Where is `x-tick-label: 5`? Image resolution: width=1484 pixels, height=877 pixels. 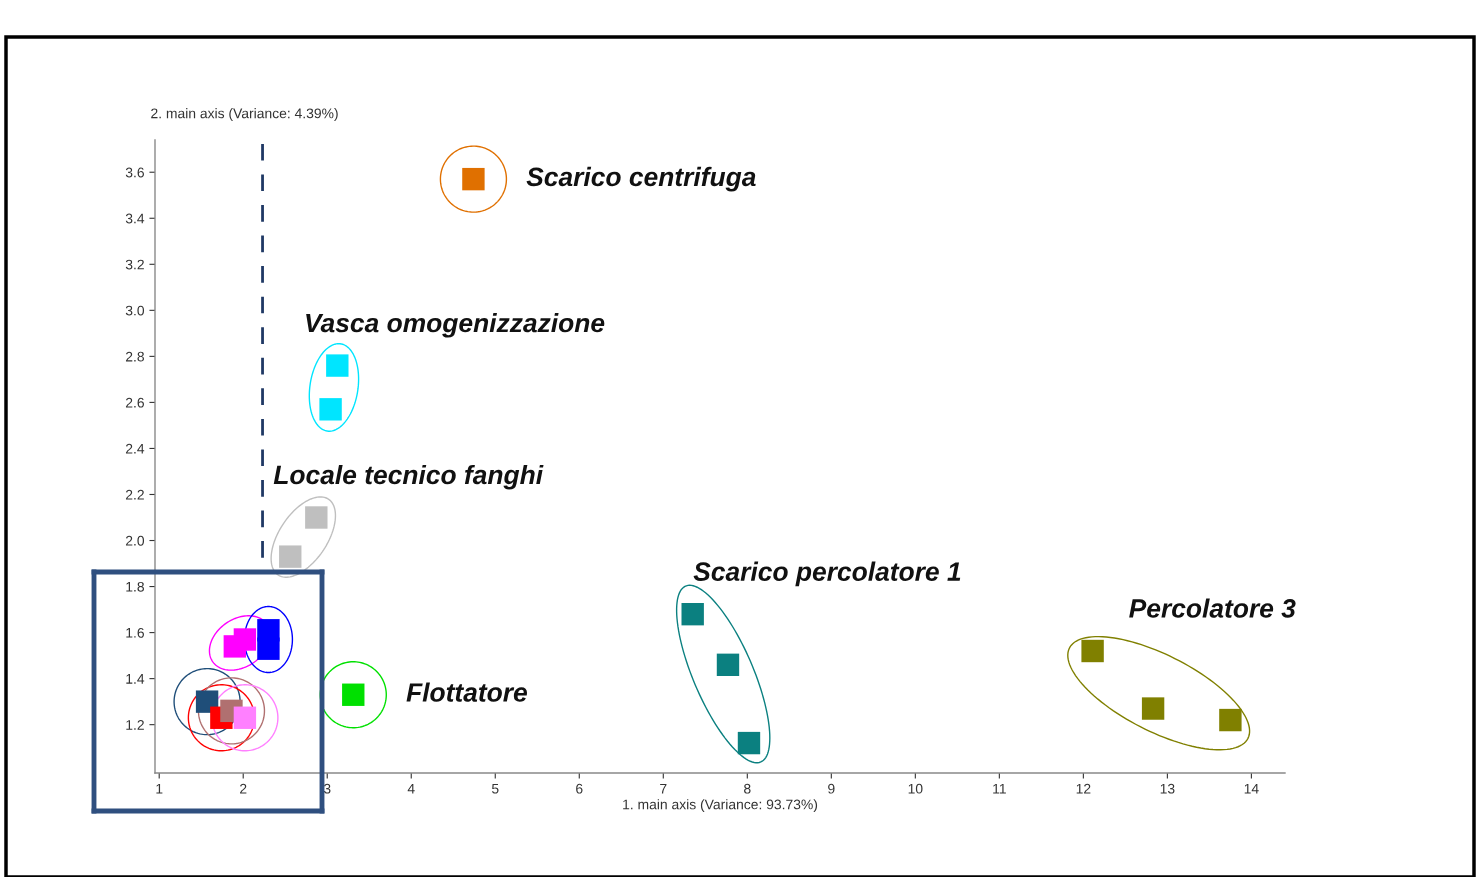
x-tick-label: 5 is located at coordinates (495, 788).